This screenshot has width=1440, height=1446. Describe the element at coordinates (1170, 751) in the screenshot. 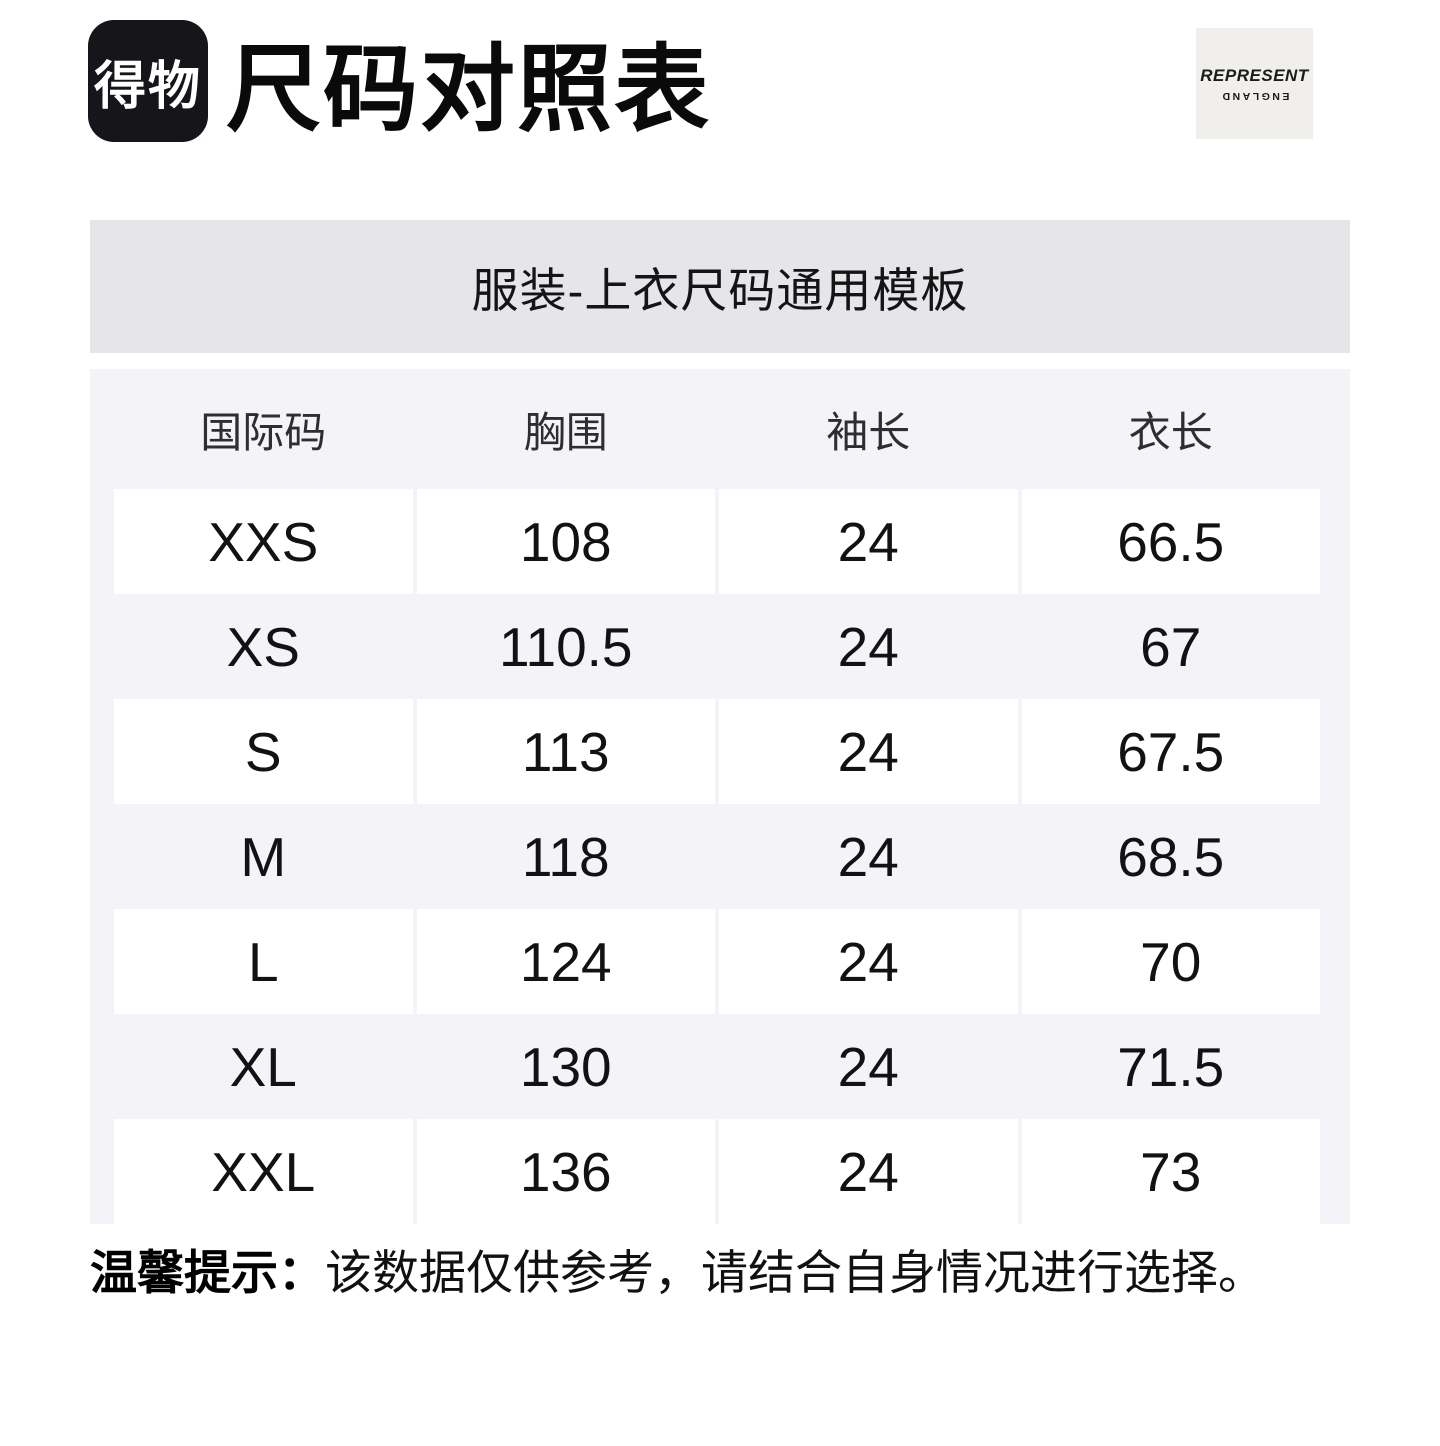

I see `length-cell: 67.5` at that location.